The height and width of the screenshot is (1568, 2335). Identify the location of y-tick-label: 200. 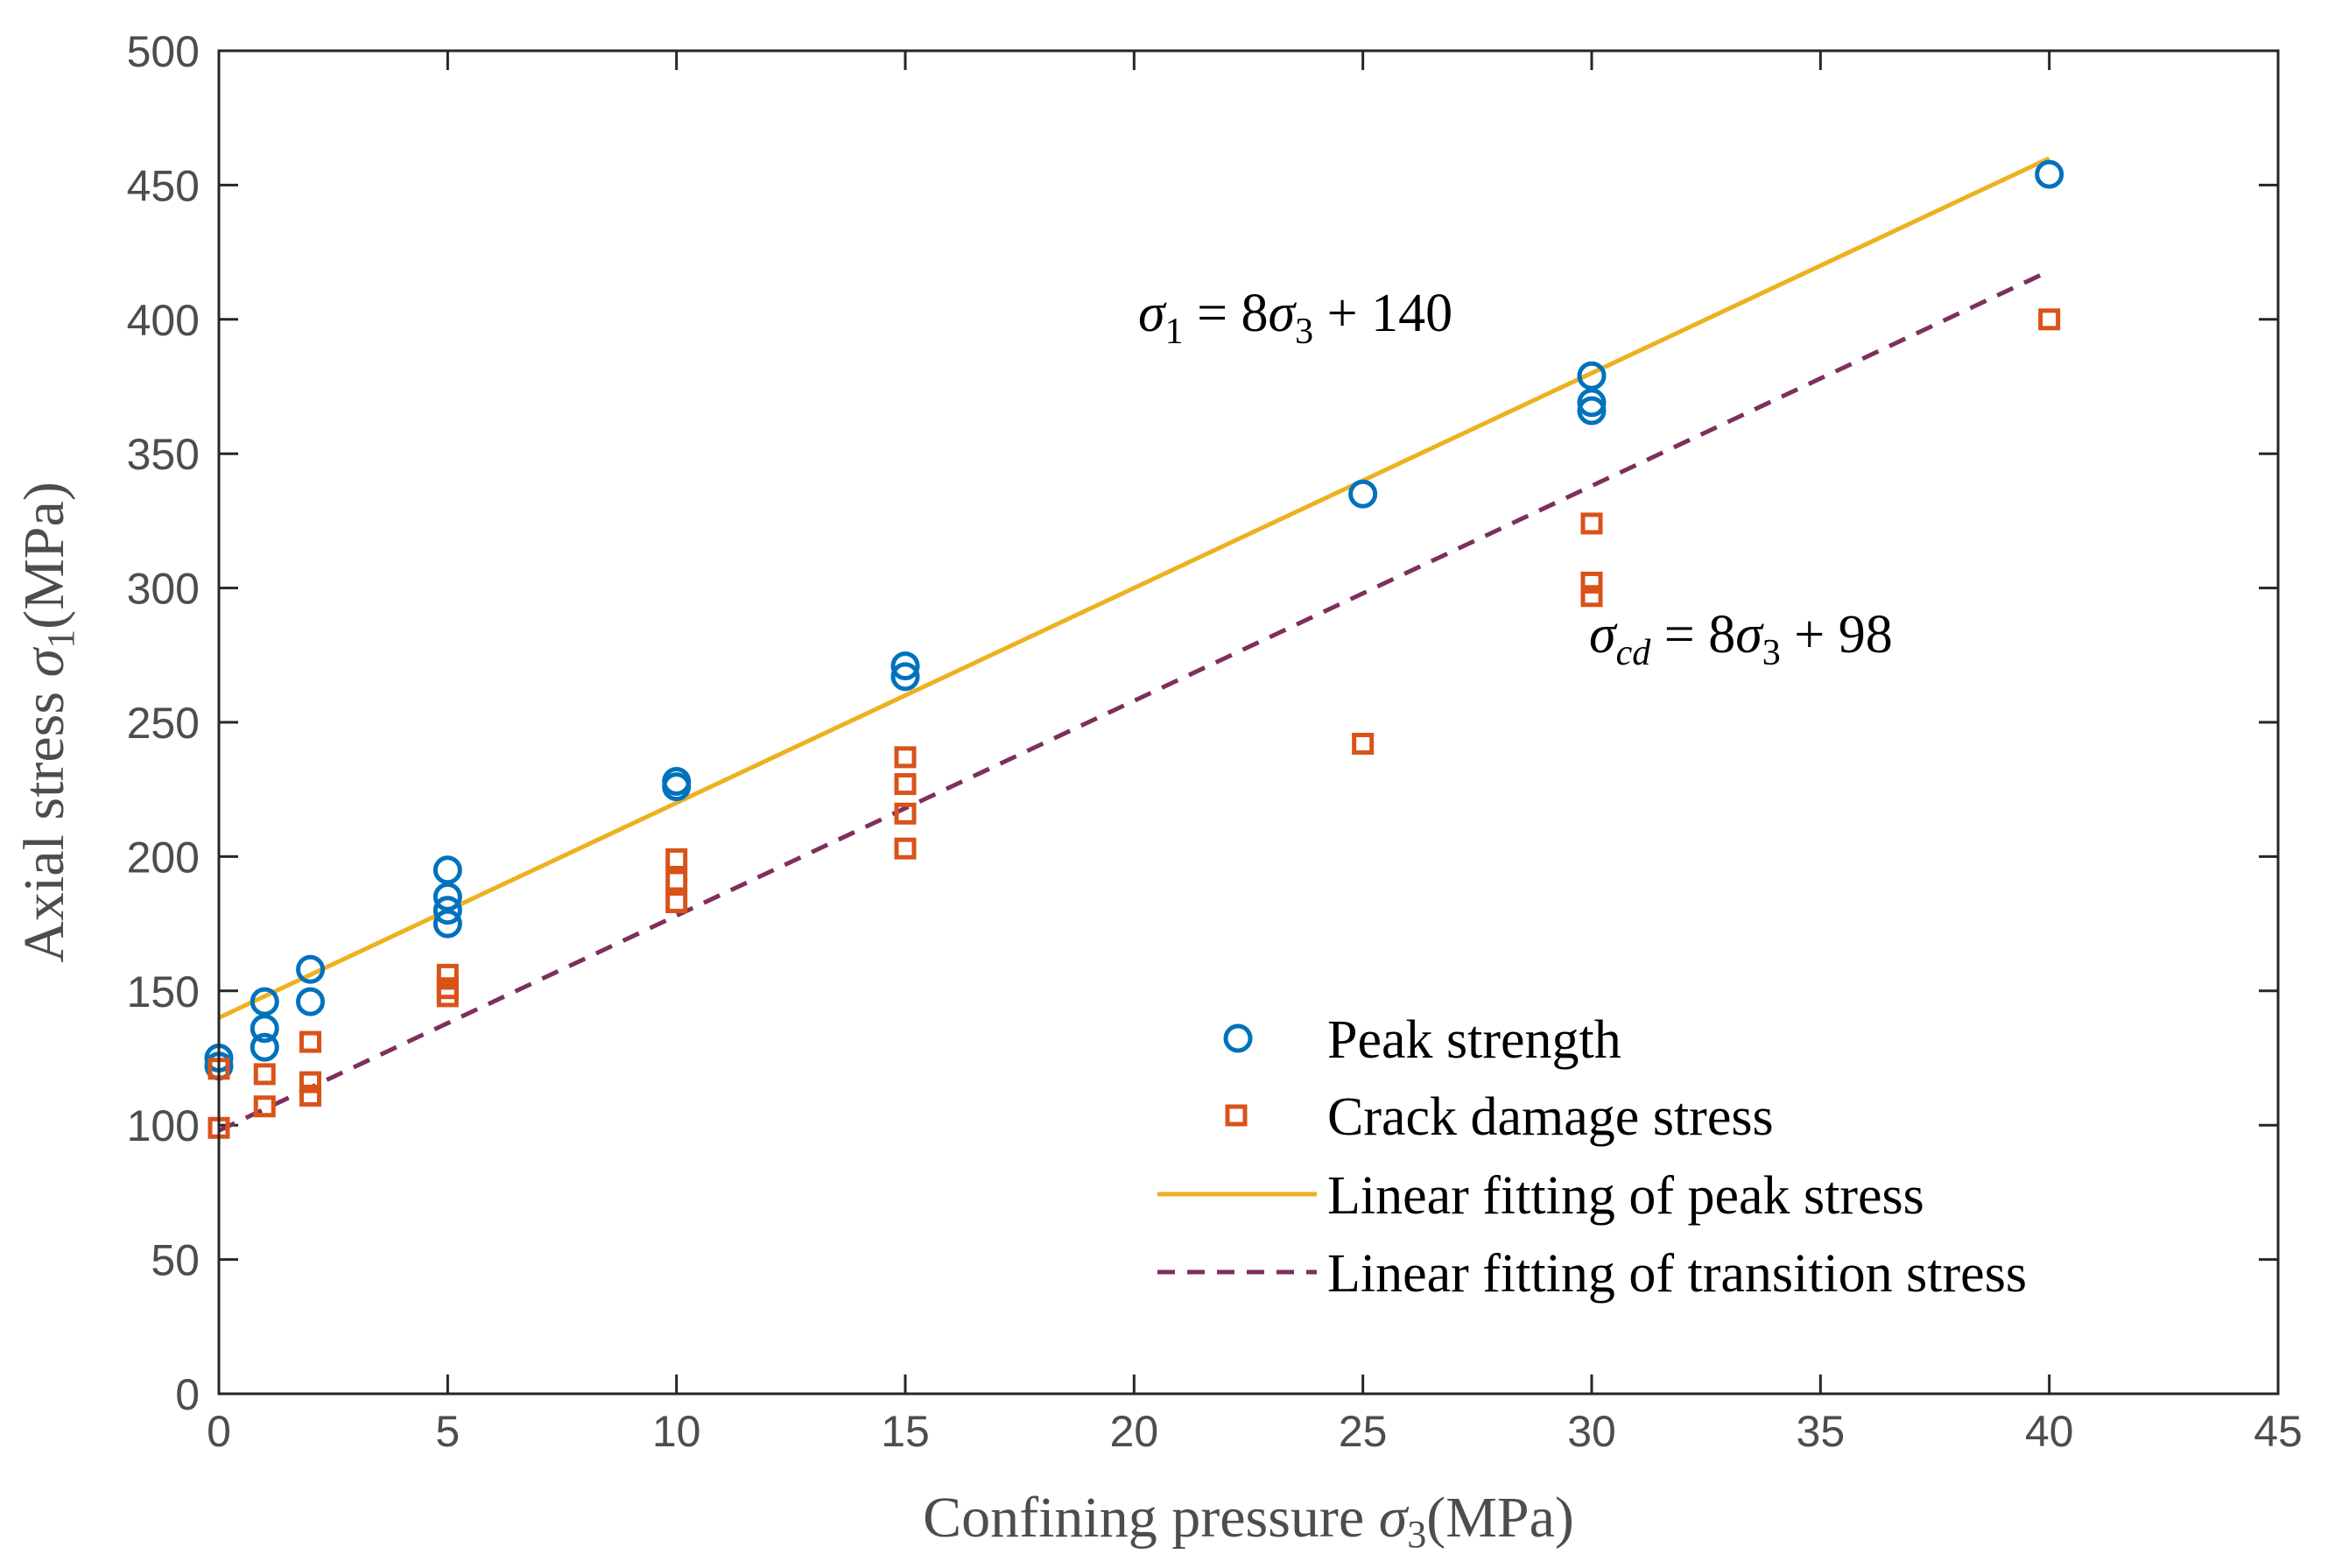
(163, 858).